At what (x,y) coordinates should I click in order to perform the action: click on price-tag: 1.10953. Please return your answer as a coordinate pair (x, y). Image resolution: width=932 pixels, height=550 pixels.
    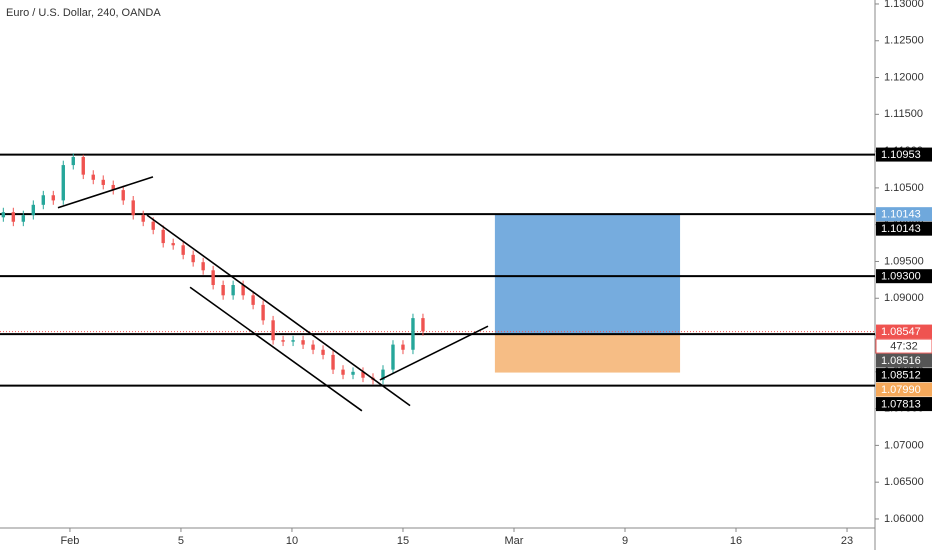
    Looking at the image, I should click on (901, 155).